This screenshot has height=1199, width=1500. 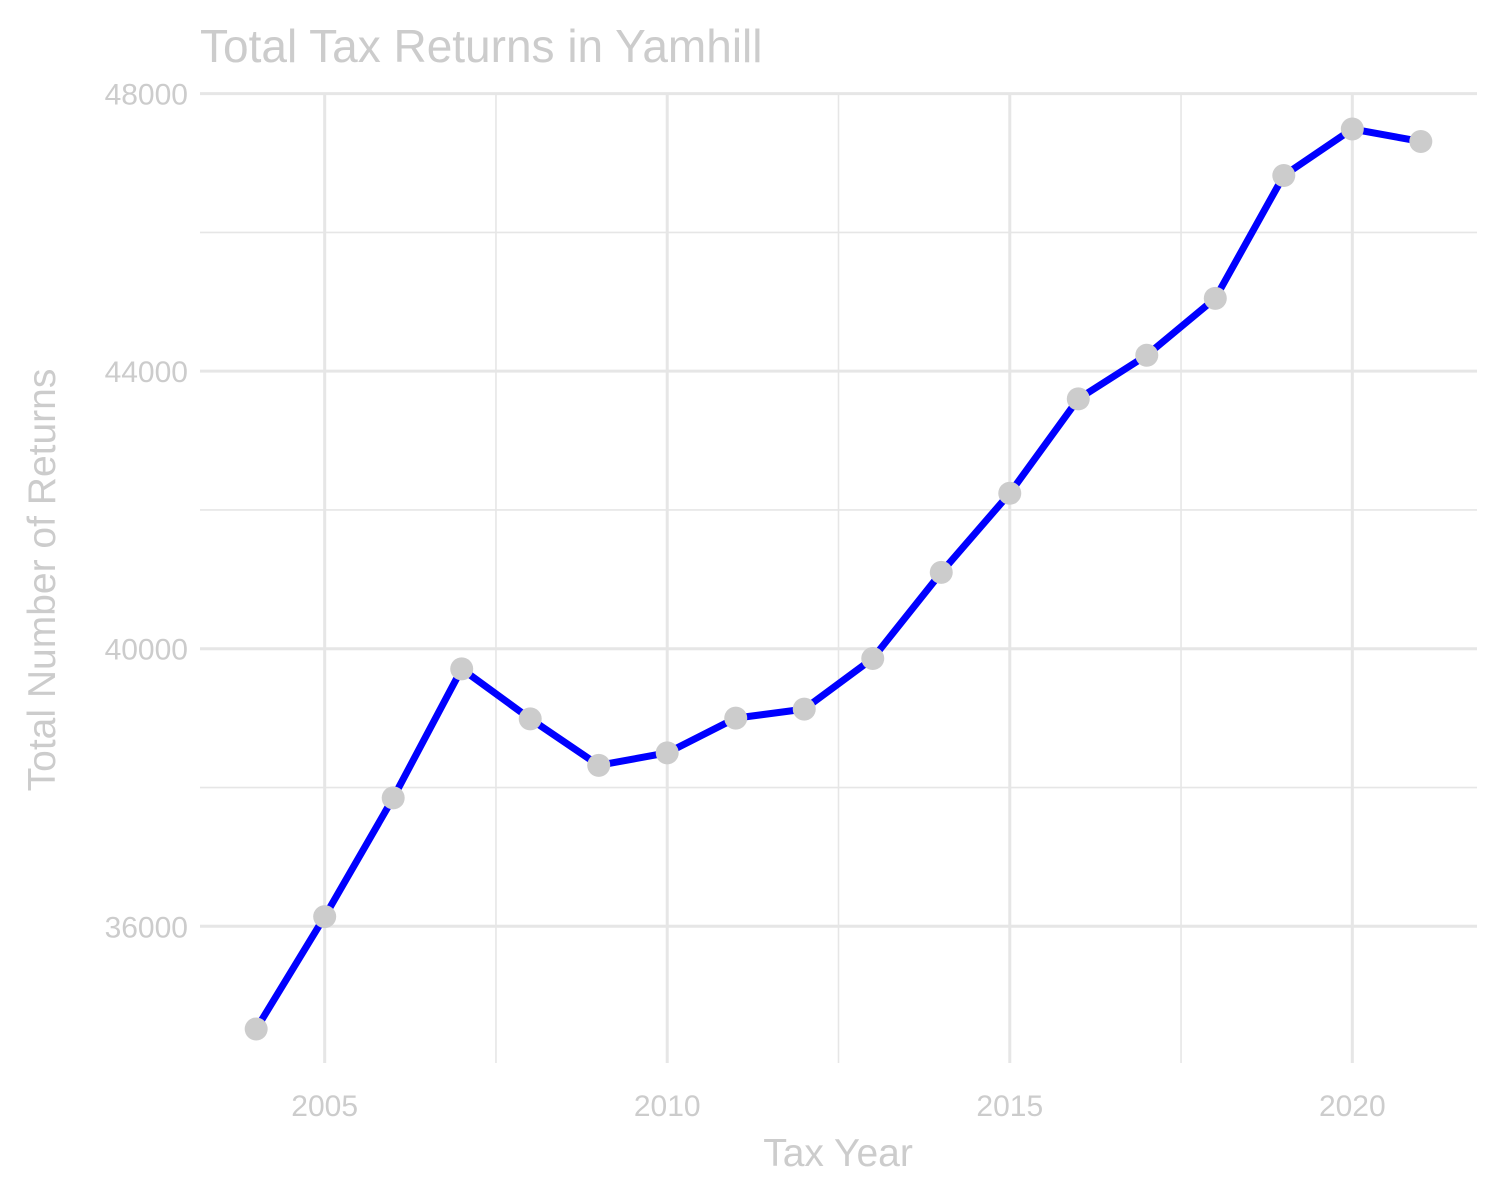 What do you see at coordinates (146, 95) in the screenshot?
I see `y-tick-label: 48000` at bounding box center [146, 95].